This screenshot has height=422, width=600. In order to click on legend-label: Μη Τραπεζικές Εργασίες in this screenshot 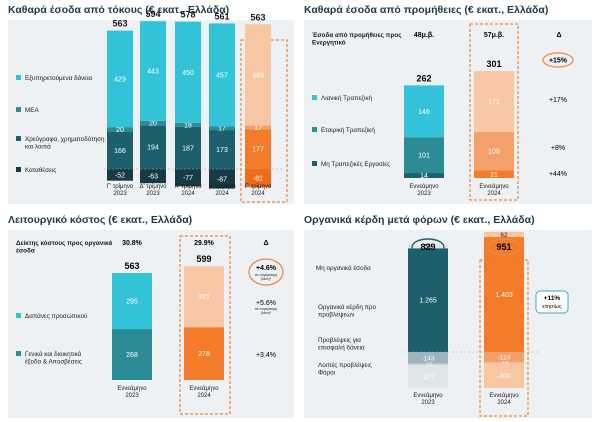, I will do `click(355, 164)`.